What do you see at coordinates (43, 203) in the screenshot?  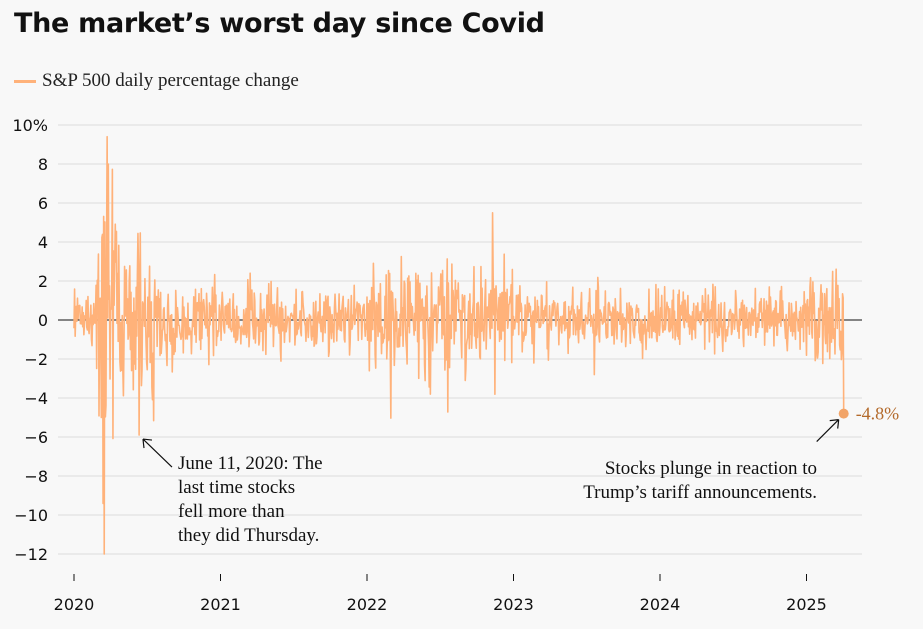 I see `y-tick-label: 6` at bounding box center [43, 203].